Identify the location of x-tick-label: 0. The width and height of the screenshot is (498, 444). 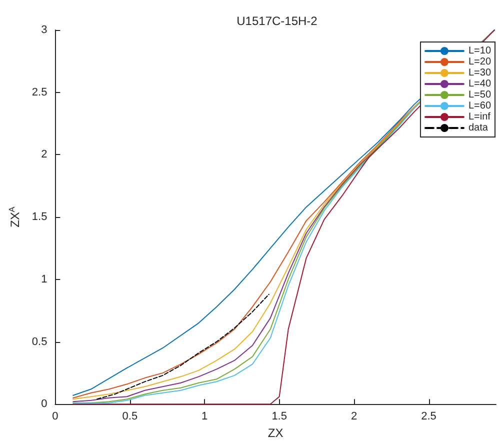
(55, 416).